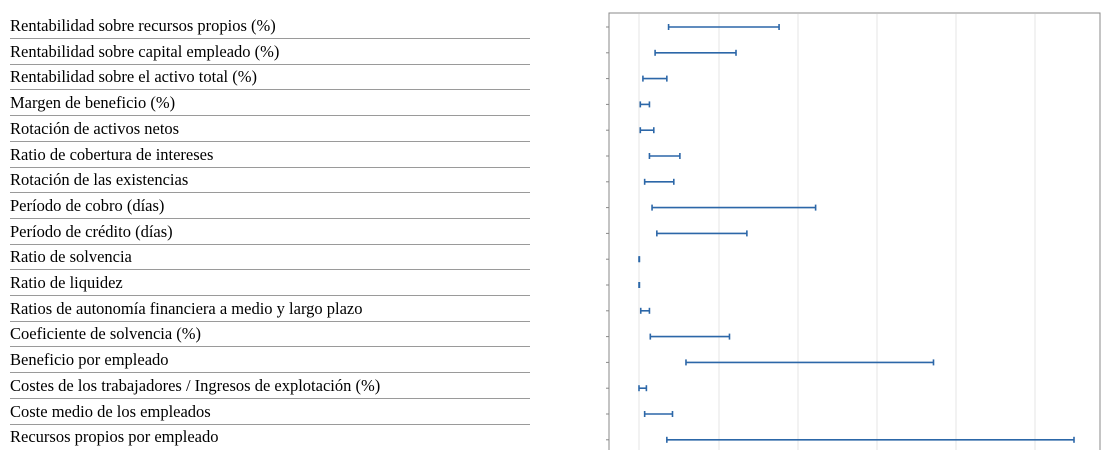  Describe the element at coordinates (270, 257) in the screenshot. I see `row-label: Ratio de solvencia` at that location.